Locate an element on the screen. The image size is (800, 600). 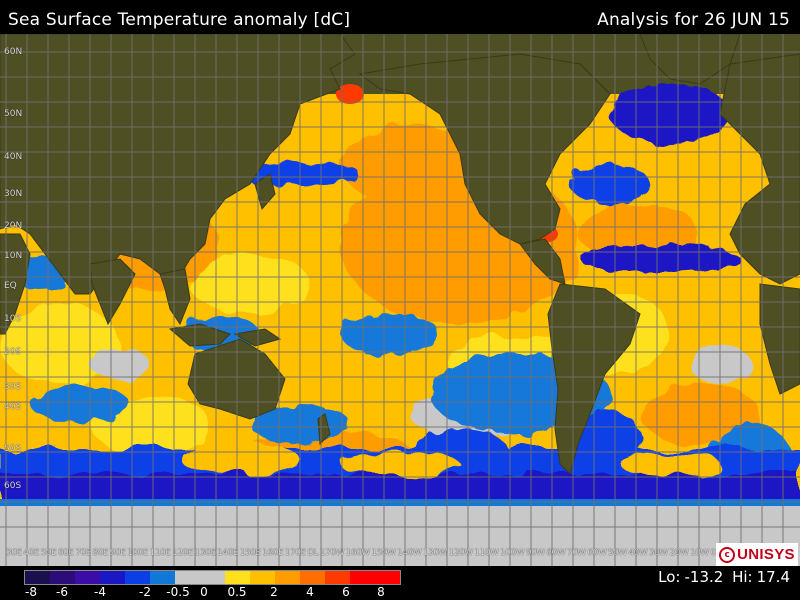
indochina-landmass is located at coordinates (175, 297).